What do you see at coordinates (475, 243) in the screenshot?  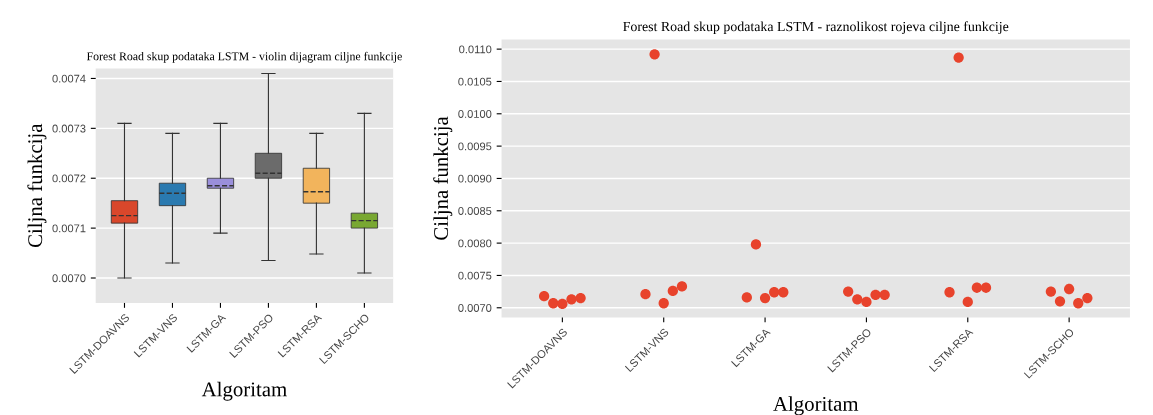 I see `y-tick-label: 0.0080` at bounding box center [475, 243].